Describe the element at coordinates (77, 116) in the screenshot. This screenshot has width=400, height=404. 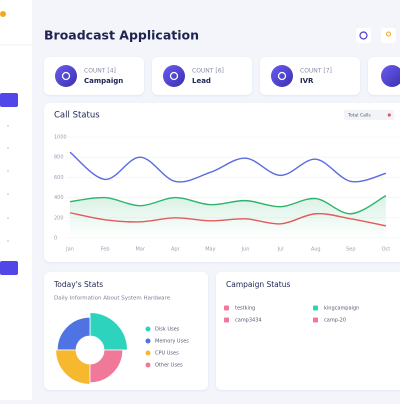
I see `chart-title: Call Status` at that location.